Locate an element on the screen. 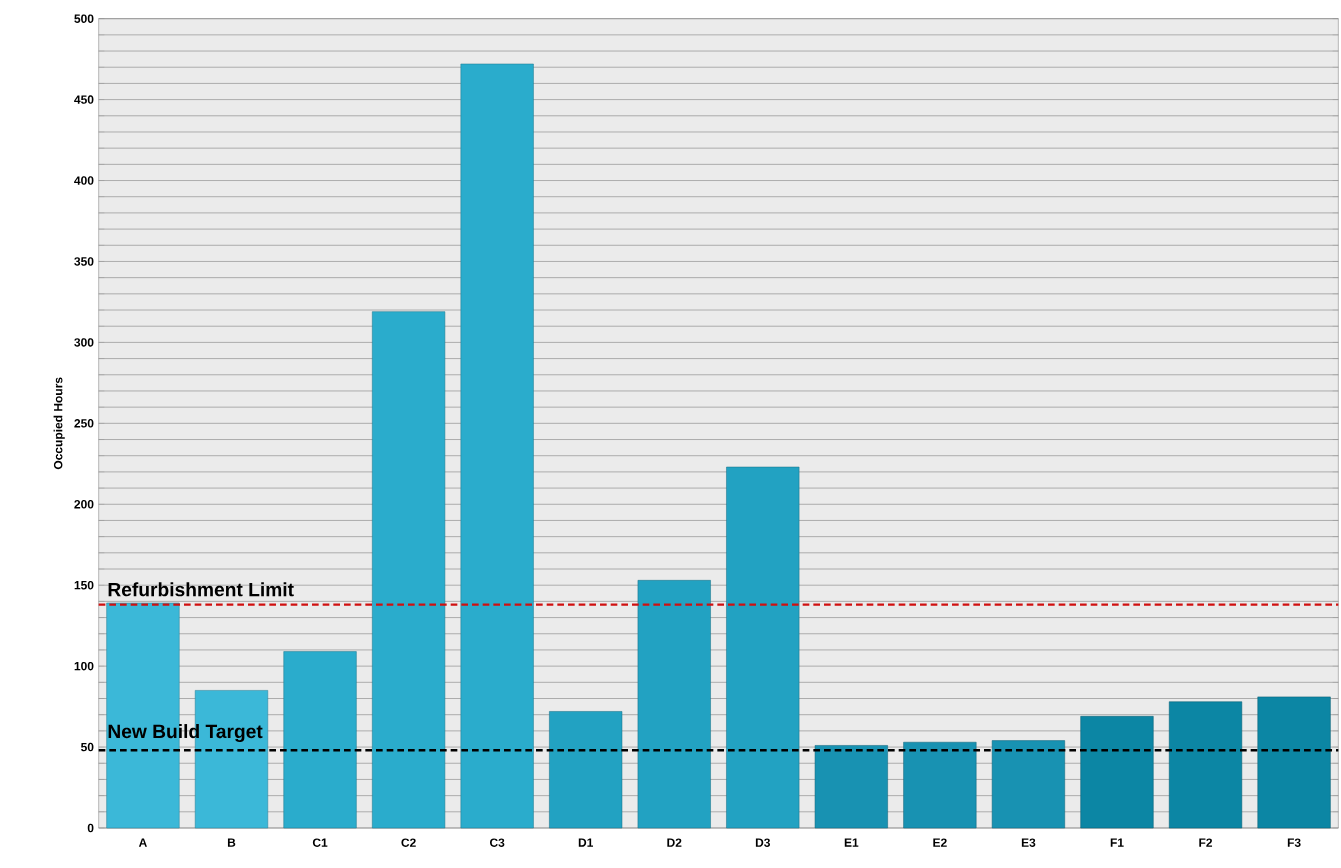  x-tick-label: C2 is located at coordinates (408, 842).